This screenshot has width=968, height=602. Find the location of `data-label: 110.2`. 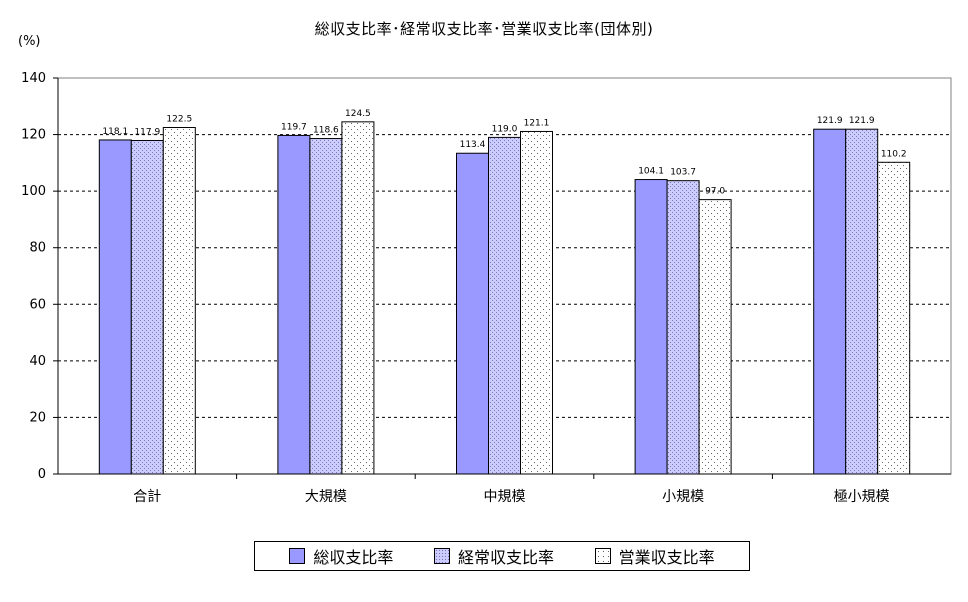

data-label: 110.2 is located at coordinates (894, 154).